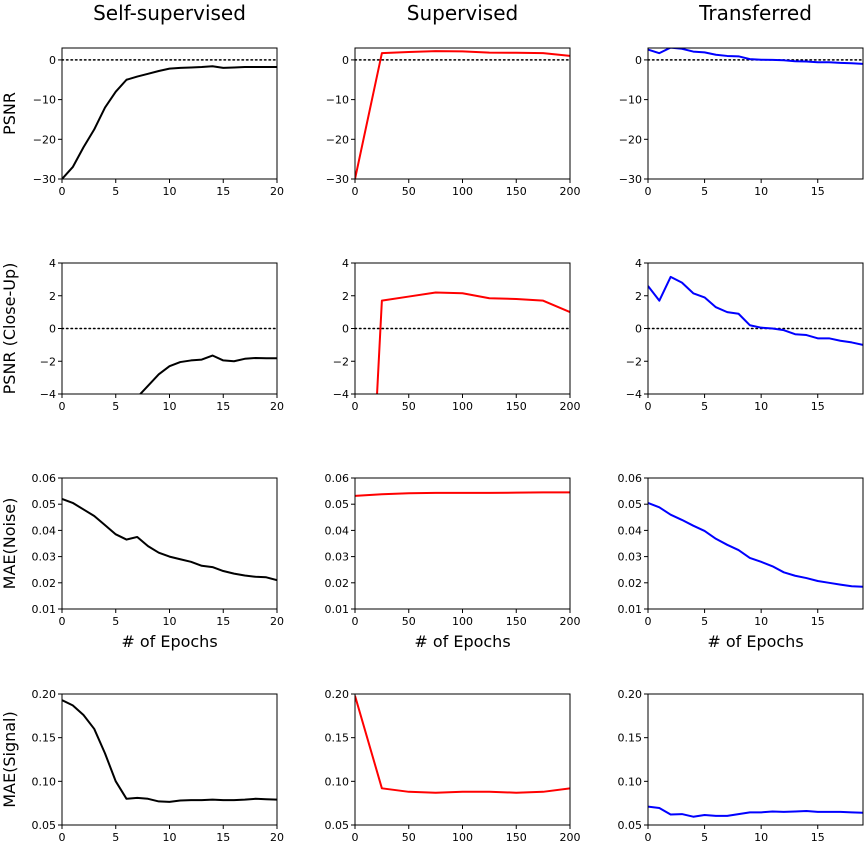 This screenshot has height=844, width=865. Describe the element at coordinates (169, 13) in the screenshot. I see `column-title-1: Self-supervised` at that location.